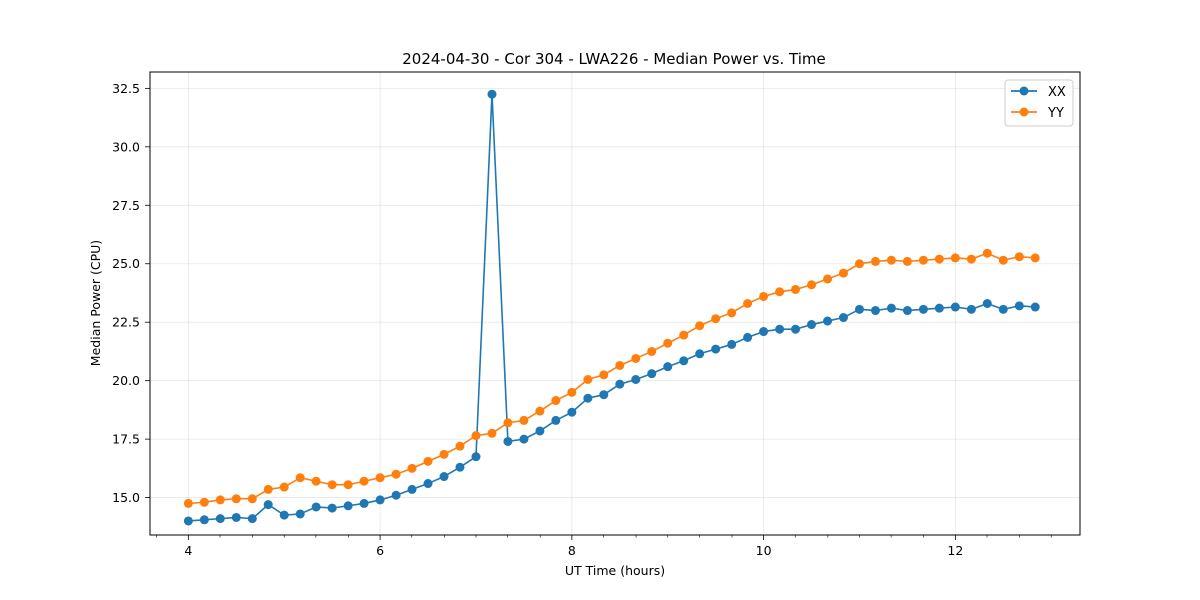 Image resolution: width=1200 pixels, height=600 pixels. What do you see at coordinates (572, 550) in the screenshot?
I see `x-tick-label: 8` at bounding box center [572, 550].